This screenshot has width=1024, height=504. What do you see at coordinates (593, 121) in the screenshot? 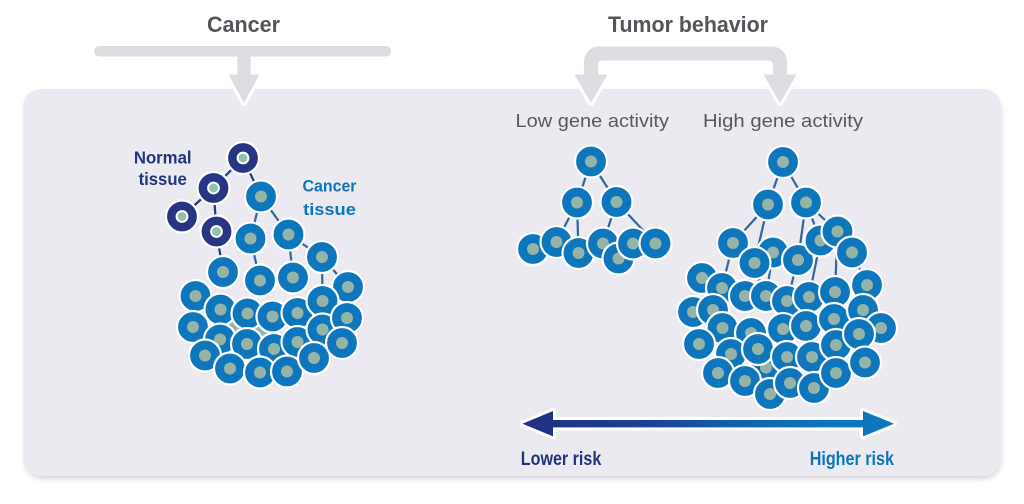
I see `svg-text: Low gene activity` at bounding box center [593, 121].